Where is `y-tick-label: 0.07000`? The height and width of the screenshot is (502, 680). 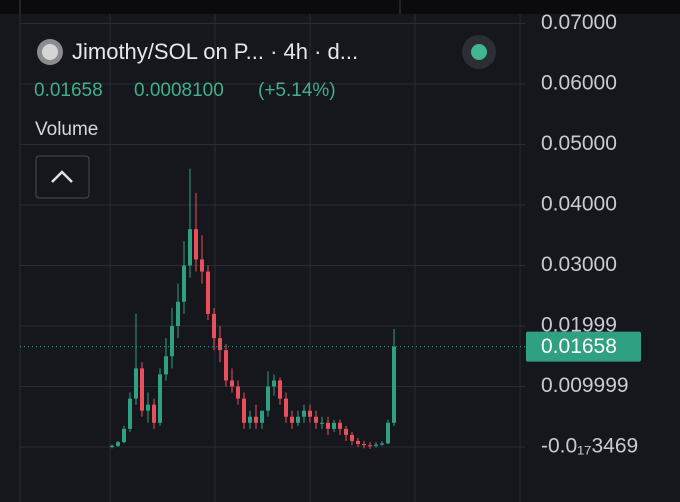
y-tick-label: 0.07000 is located at coordinates (579, 22).